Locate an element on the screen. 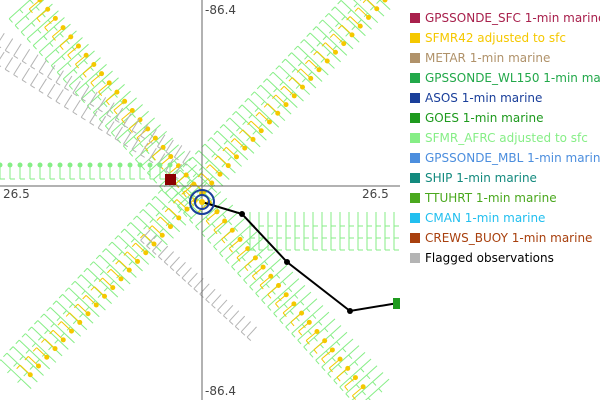 This screenshot has height=400, width=600. legend-label: GPSSONDE_MBL 1-min marine is located at coordinates (512, 158).